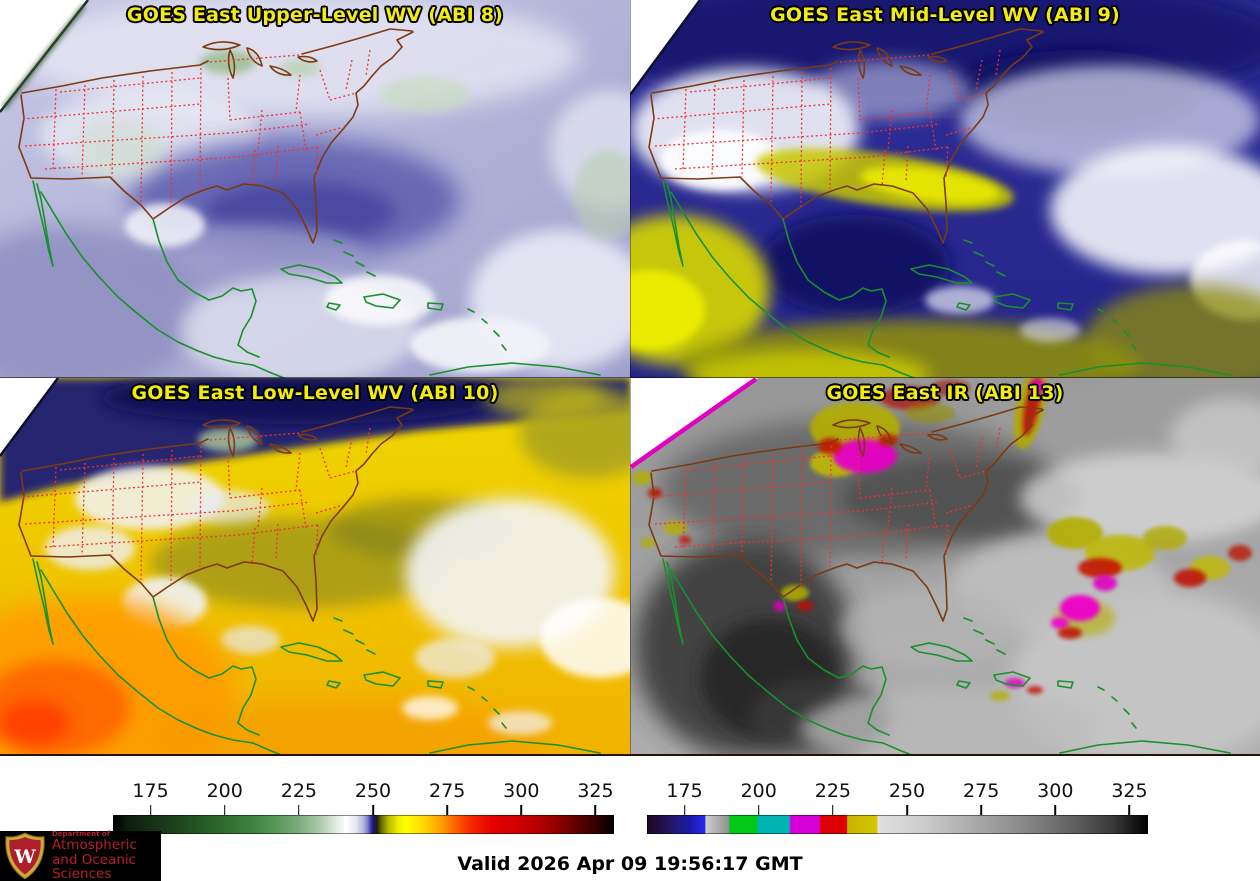 The width and height of the screenshot is (1260, 881). Describe the element at coordinates (832, 791) in the screenshot. I see `ir-tick-label: 225` at that location.